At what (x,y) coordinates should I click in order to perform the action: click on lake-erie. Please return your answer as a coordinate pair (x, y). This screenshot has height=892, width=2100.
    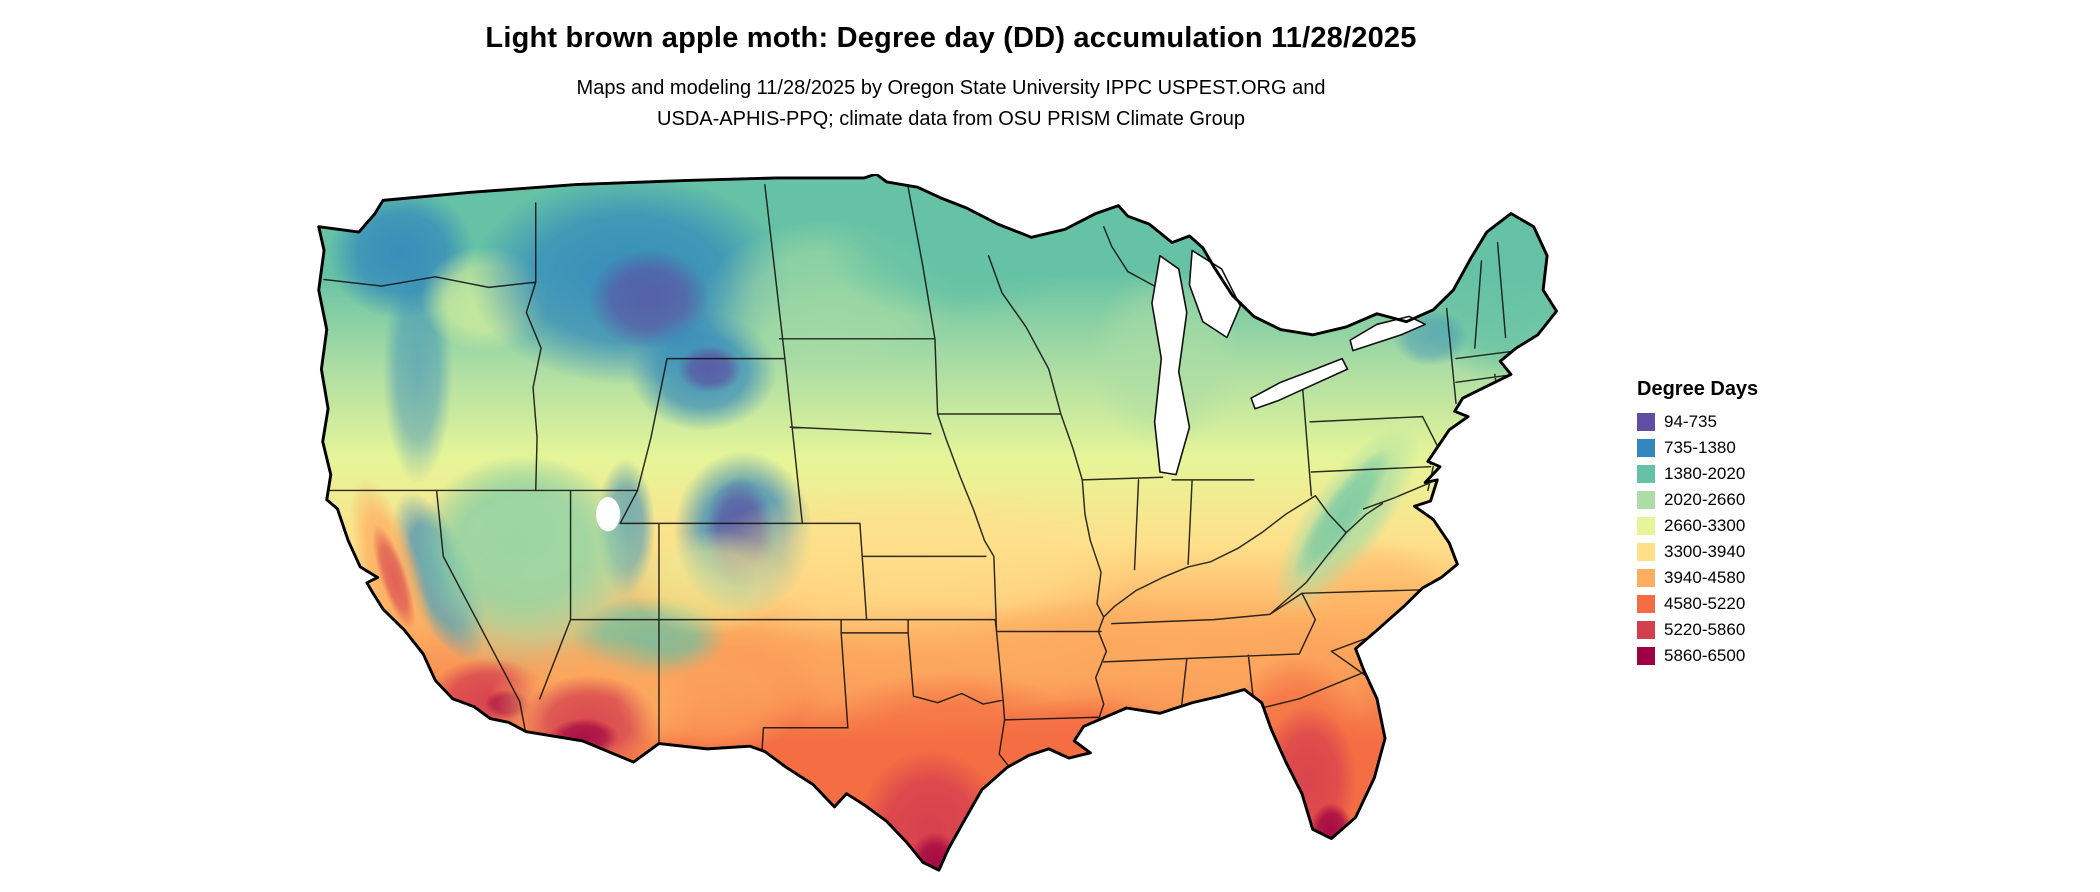
    Looking at the image, I should click on (1299, 383).